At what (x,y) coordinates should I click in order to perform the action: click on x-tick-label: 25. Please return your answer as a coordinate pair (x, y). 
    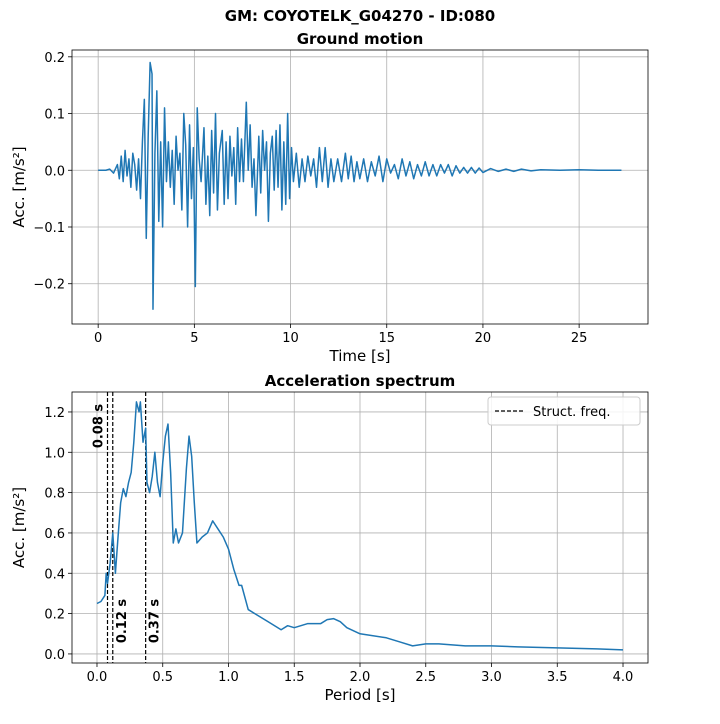
    Looking at the image, I should click on (579, 338).